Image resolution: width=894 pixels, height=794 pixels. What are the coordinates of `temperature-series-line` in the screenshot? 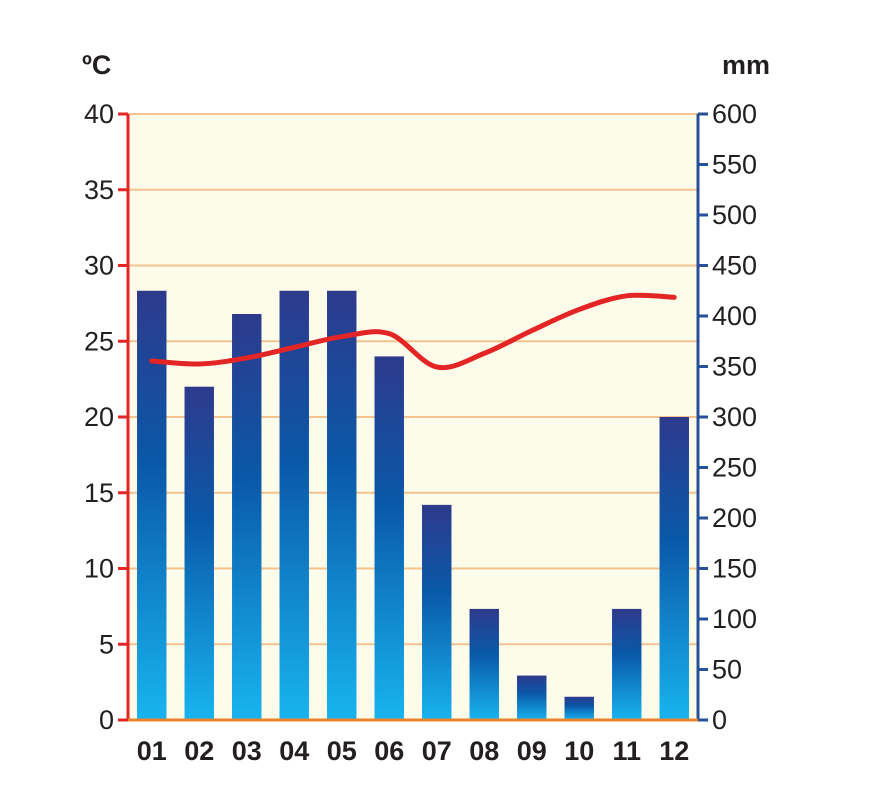 It's located at (413, 331).